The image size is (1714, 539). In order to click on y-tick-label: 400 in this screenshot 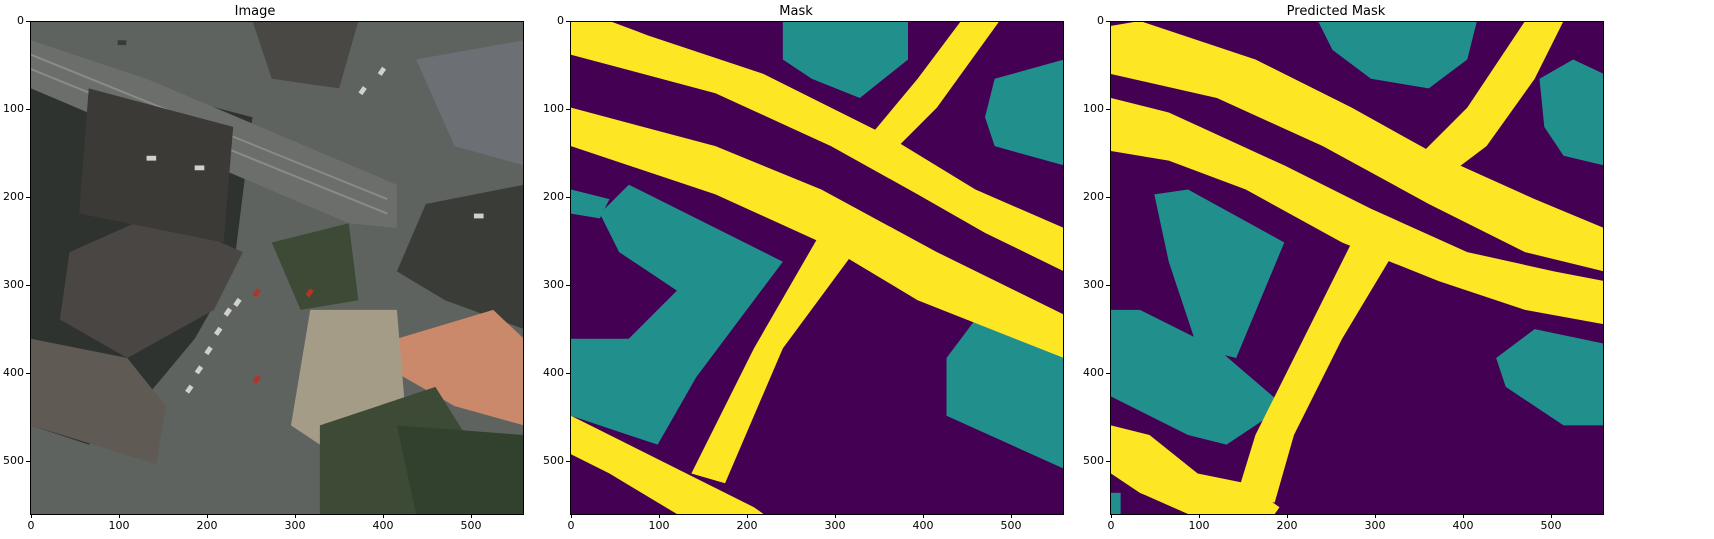, I will do `click(1090, 372)`.